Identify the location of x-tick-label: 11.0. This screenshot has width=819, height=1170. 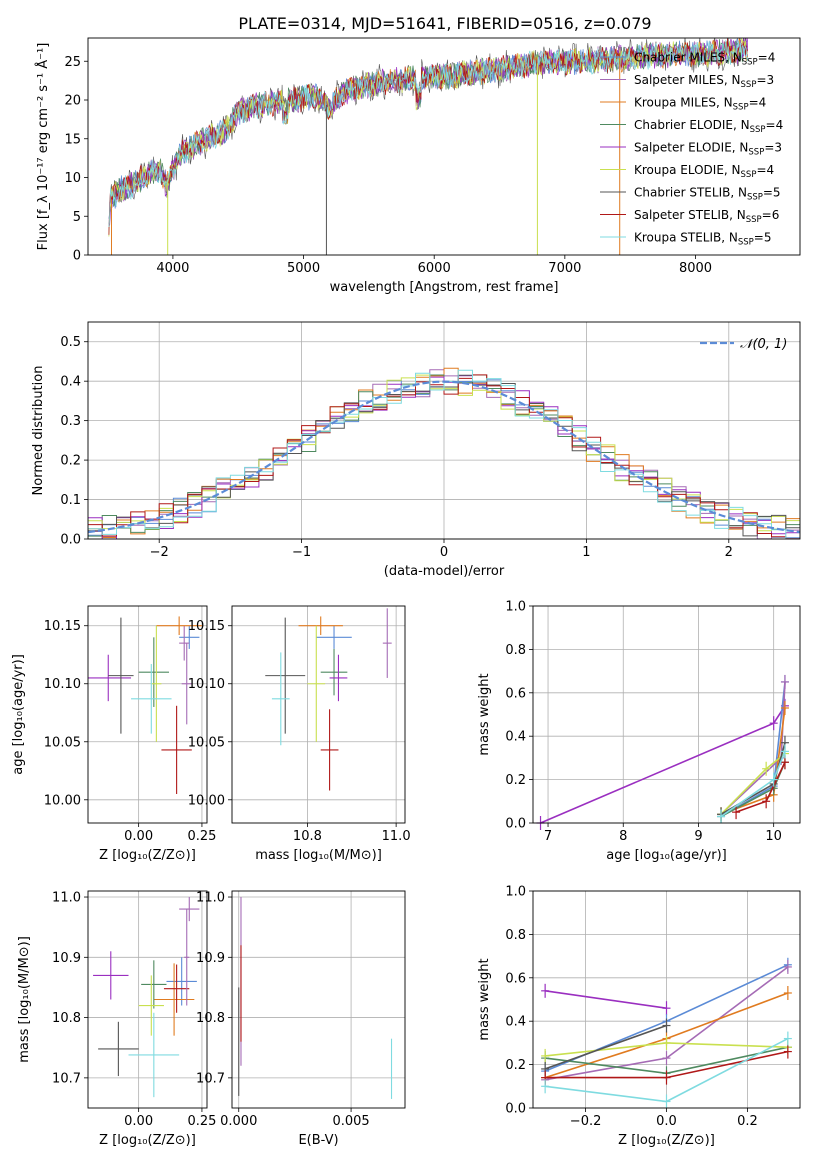
(396, 836).